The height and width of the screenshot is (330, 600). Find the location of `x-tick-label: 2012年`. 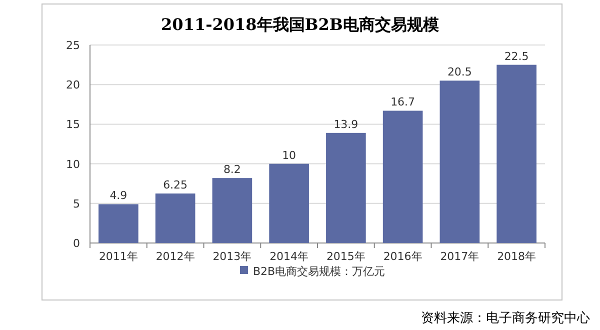

x-tick-label: 2012年 is located at coordinates (175, 256).